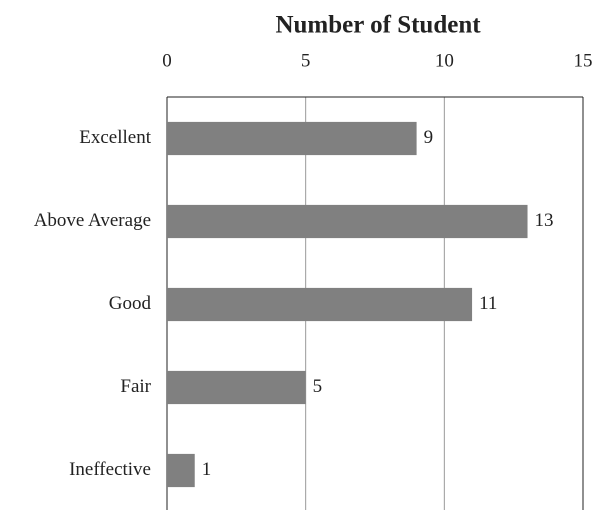  I want to click on y-tick-label: Fair, so click(135, 386).